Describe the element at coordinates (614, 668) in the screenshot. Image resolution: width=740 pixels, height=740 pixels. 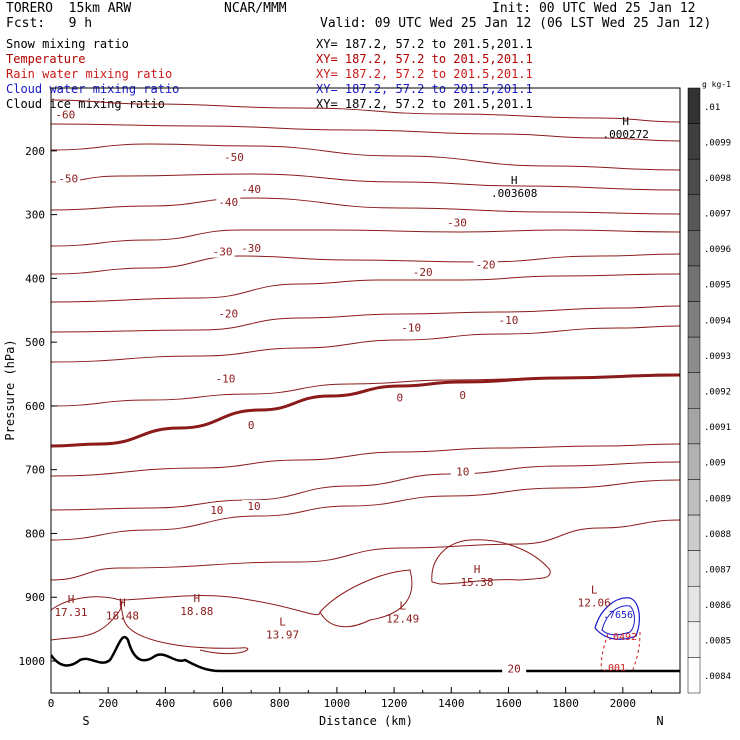
I see `cloud-water-label: .001` at that location.